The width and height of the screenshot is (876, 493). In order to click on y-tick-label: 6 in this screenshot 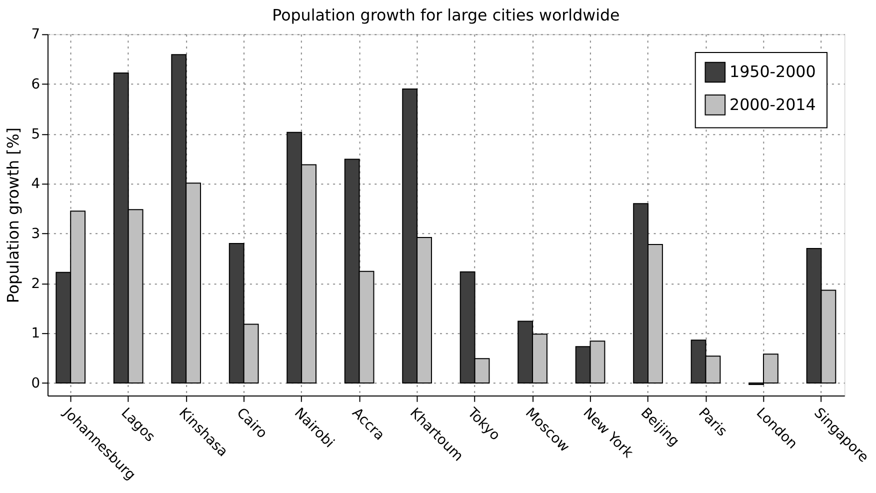, I will do `click(35, 84)`.